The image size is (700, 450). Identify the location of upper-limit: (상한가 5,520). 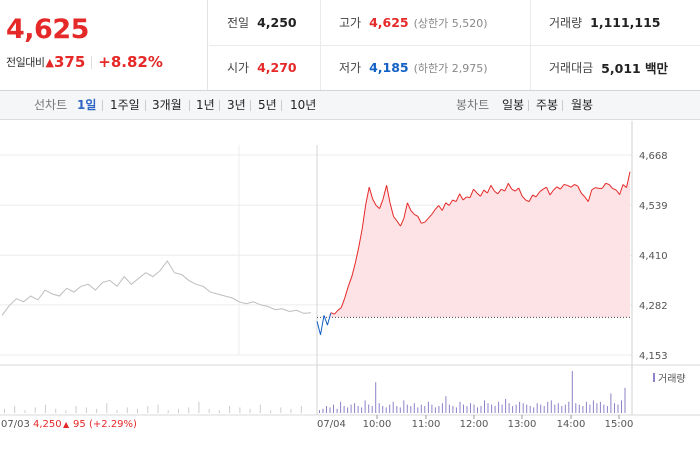
(450, 23).